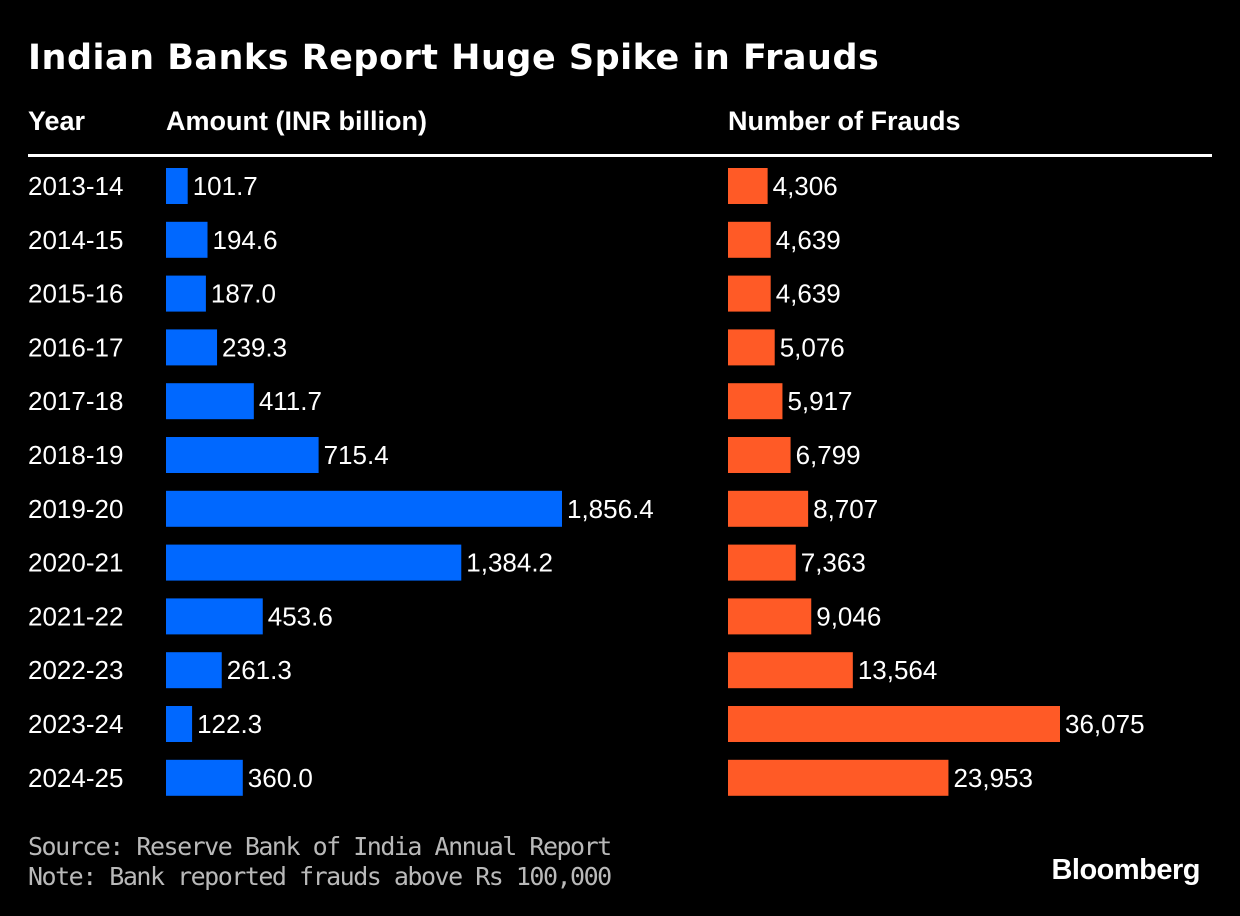 This screenshot has height=916, width=1240. What do you see at coordinates (1125, 870) in the screenshot?
I see `bloomberg-logo: Bloomberg` at bounding box center [1125, 870].